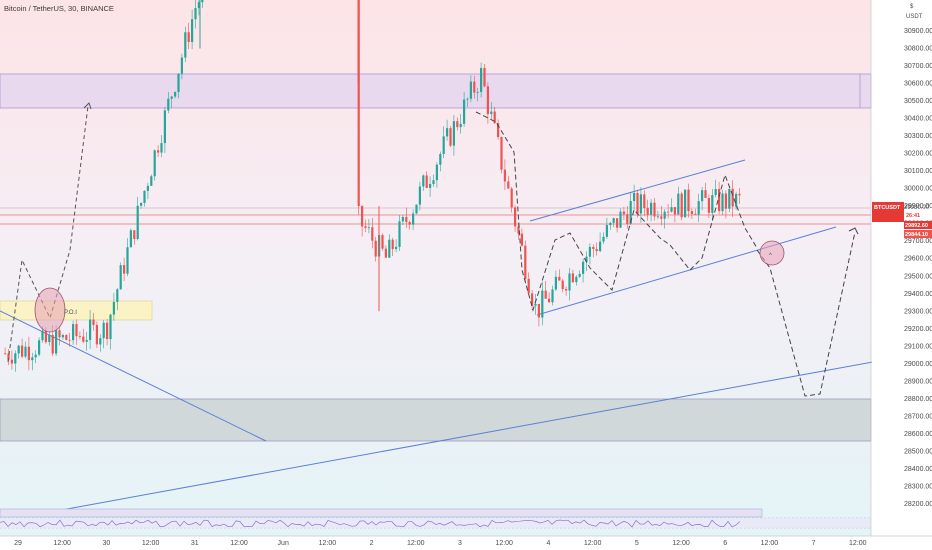 The image size is (932, 550). I want to click on currency-label: USDT, so click(914, 17).